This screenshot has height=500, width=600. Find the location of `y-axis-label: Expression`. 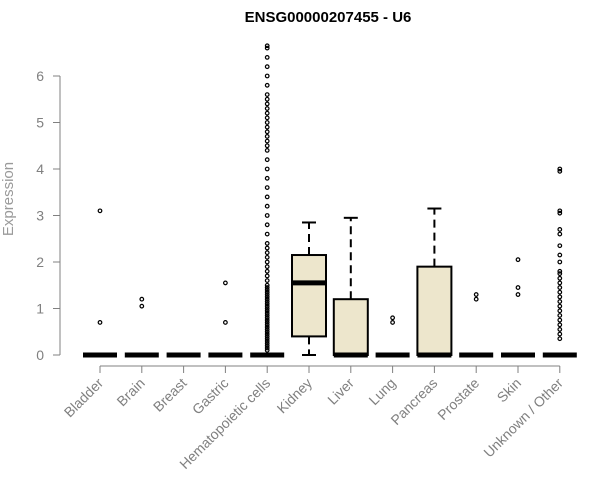

y-axis-label: Expression is located at coordinates (8, 199).